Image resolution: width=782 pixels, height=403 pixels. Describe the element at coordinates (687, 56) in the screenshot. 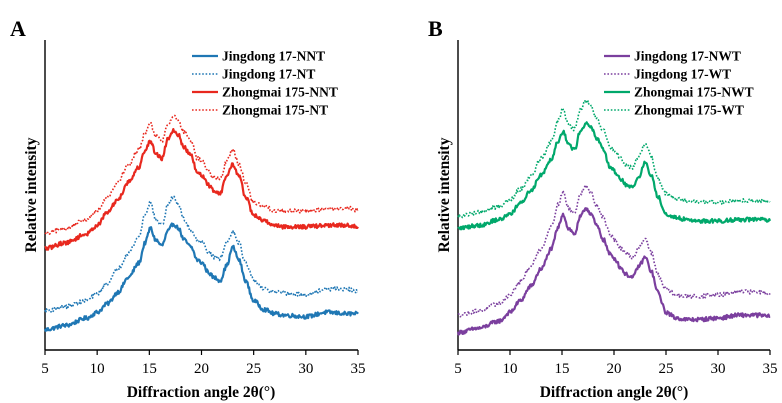

I see `legend-label-jingdong-17-nwt: Jingdong 17-NWT` at that location.